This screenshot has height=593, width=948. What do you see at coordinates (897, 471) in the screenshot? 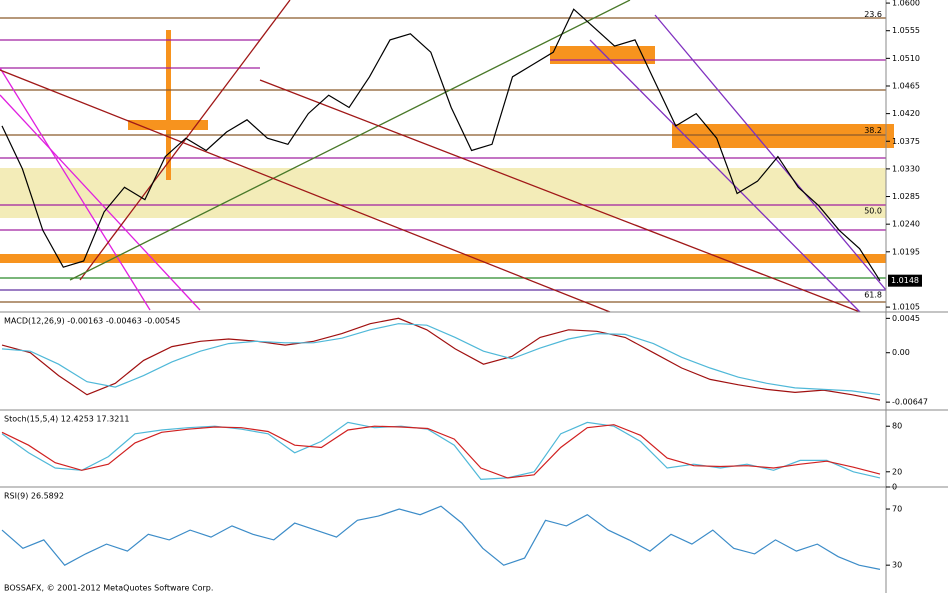
I see `y-tick-label: 20` at bounding box center [897, 471].